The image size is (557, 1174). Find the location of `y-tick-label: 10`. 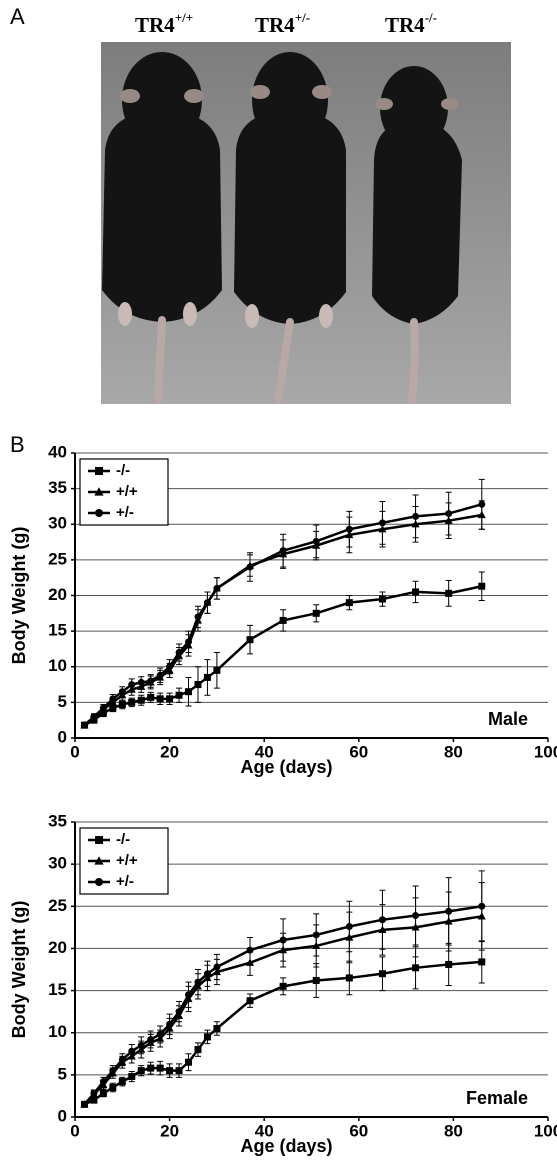

y-tick-label: 10 is located at coordinates (57, 665).